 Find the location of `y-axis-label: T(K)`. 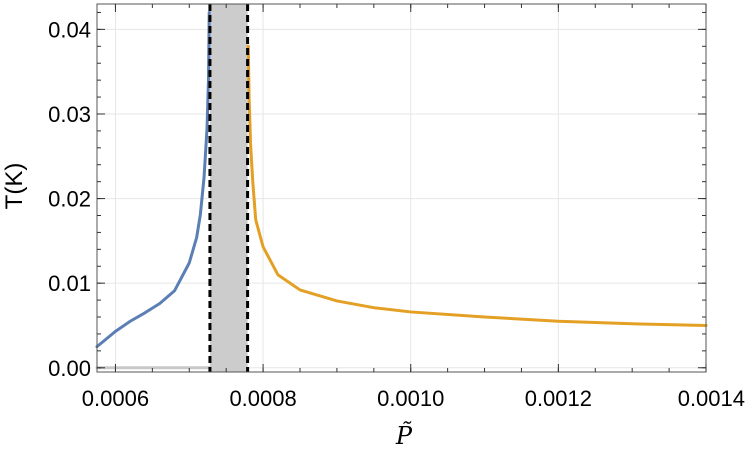

y-axis-label: T(K) is located at coordinates (14, 186).